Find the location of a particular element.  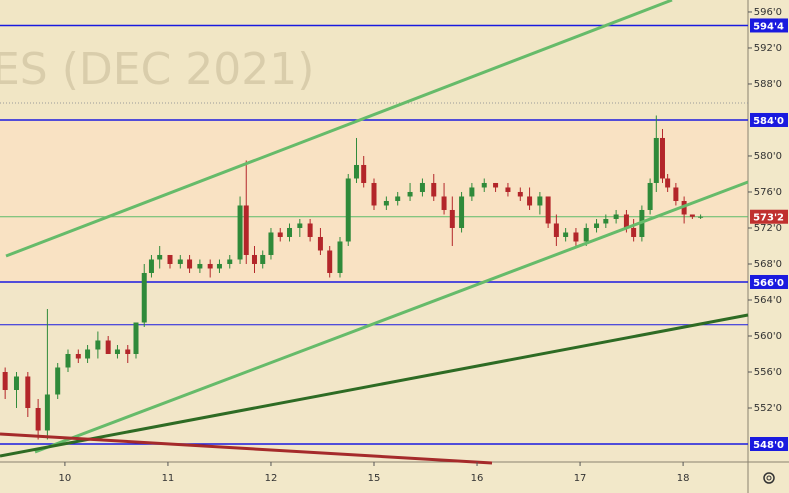

settings-icon is located at coordinates (769, 478).